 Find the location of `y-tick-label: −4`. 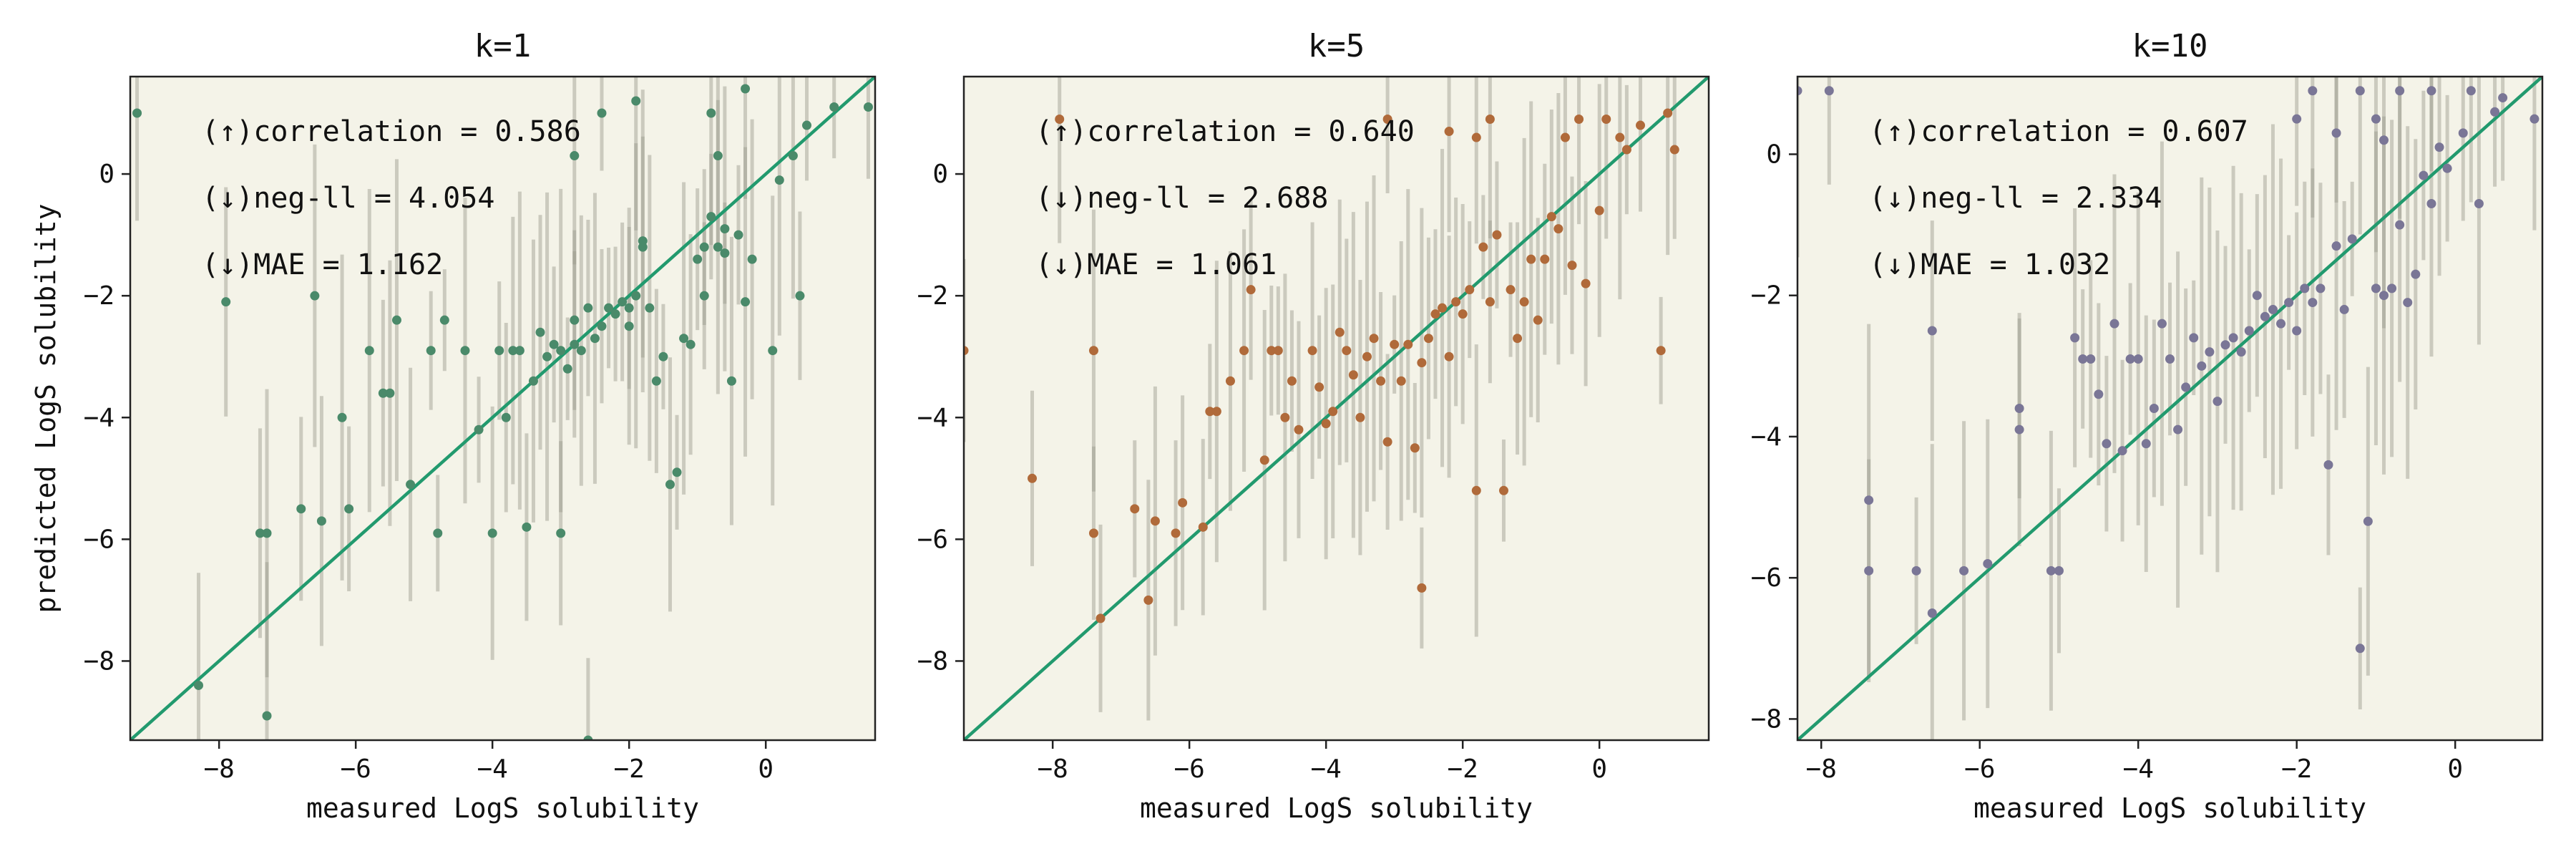

y-tick-label: −4 is located at coordinates (932, 417).